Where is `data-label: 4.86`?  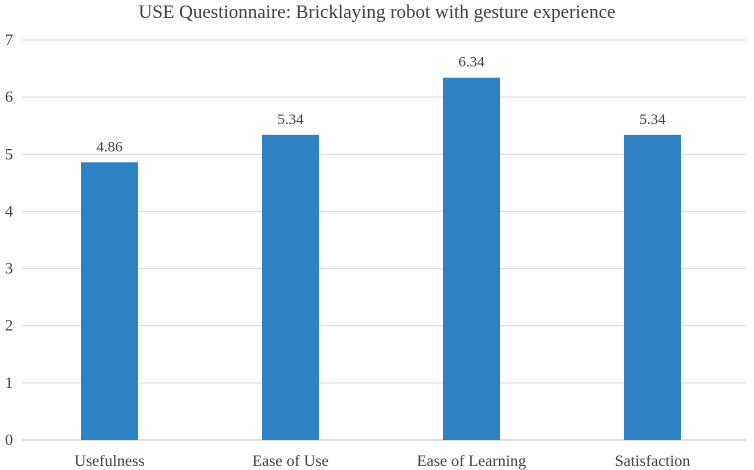
data-label: 4.86 is located at coordinates (109, 147).